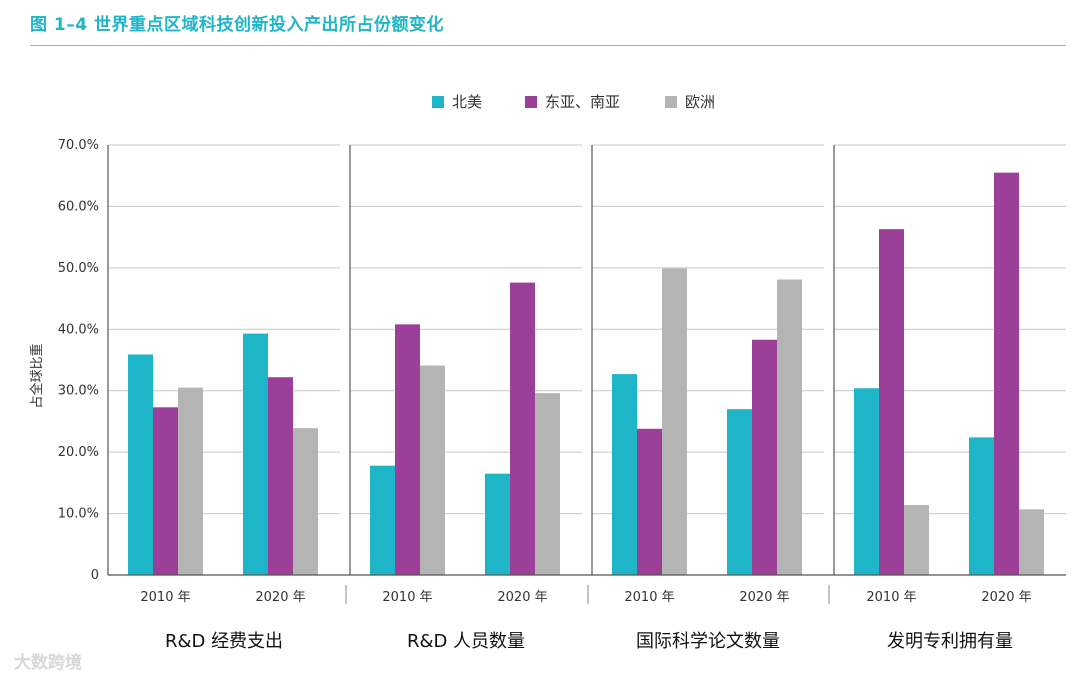  What do you see at coordinates (78, 452) in the screenshot?
I see `y-tick-label: 20.0%` at bounding box center [78, 452].